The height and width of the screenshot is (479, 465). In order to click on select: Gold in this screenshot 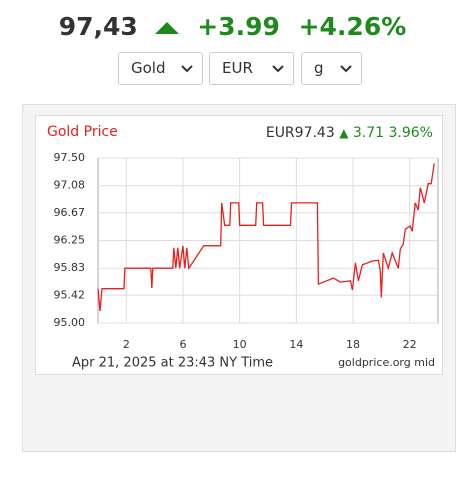, I will do `click(160, 68)`.